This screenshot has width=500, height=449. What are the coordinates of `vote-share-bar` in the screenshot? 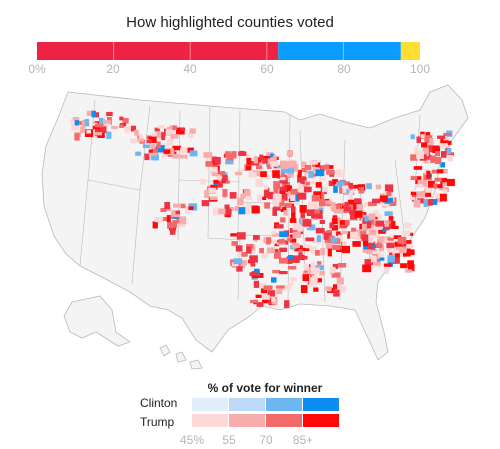 It's located at (228, 51).